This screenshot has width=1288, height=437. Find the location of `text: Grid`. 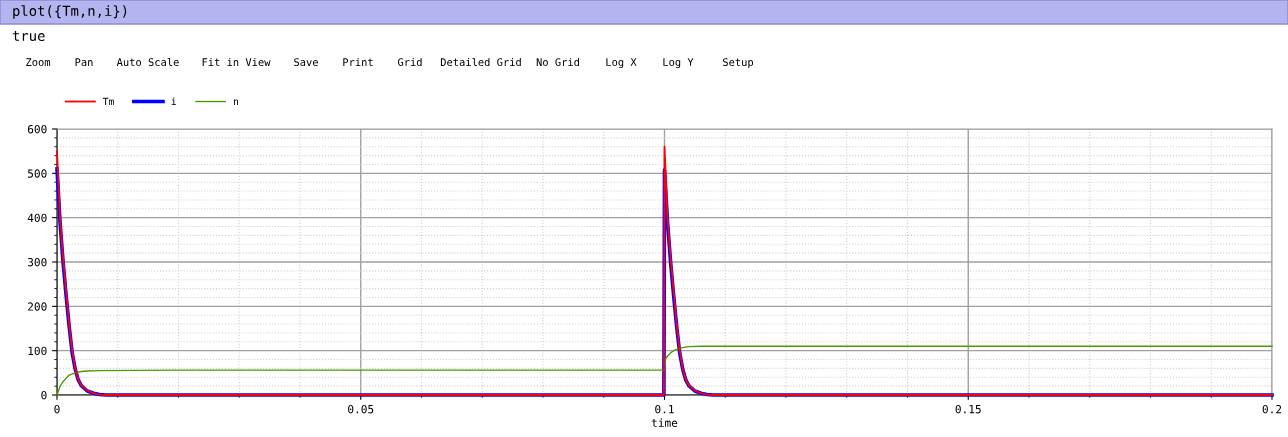

text: Grid is located at coordinates (409, 62).